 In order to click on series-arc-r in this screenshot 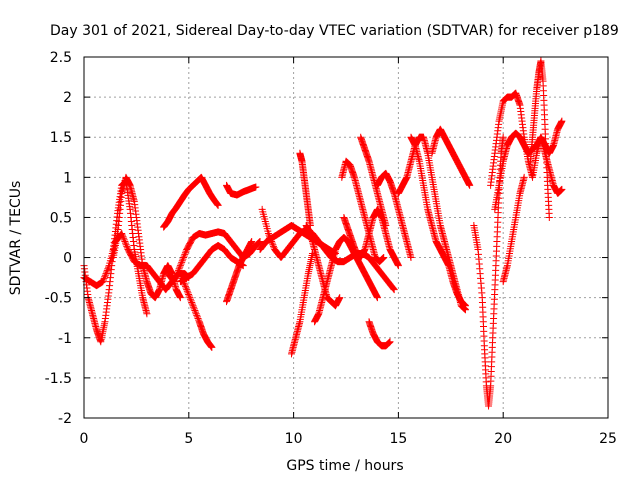, I will do `click(379, 334)`.